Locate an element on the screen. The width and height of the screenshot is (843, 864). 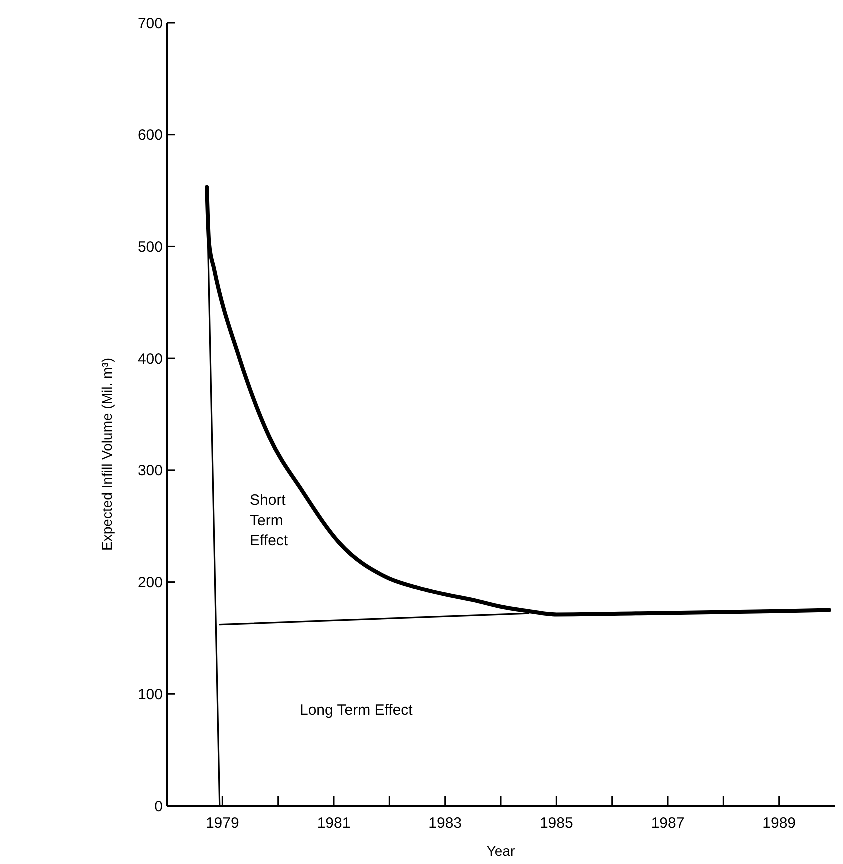
x-tick-label: 1983 is located at coordinates (445, 823).